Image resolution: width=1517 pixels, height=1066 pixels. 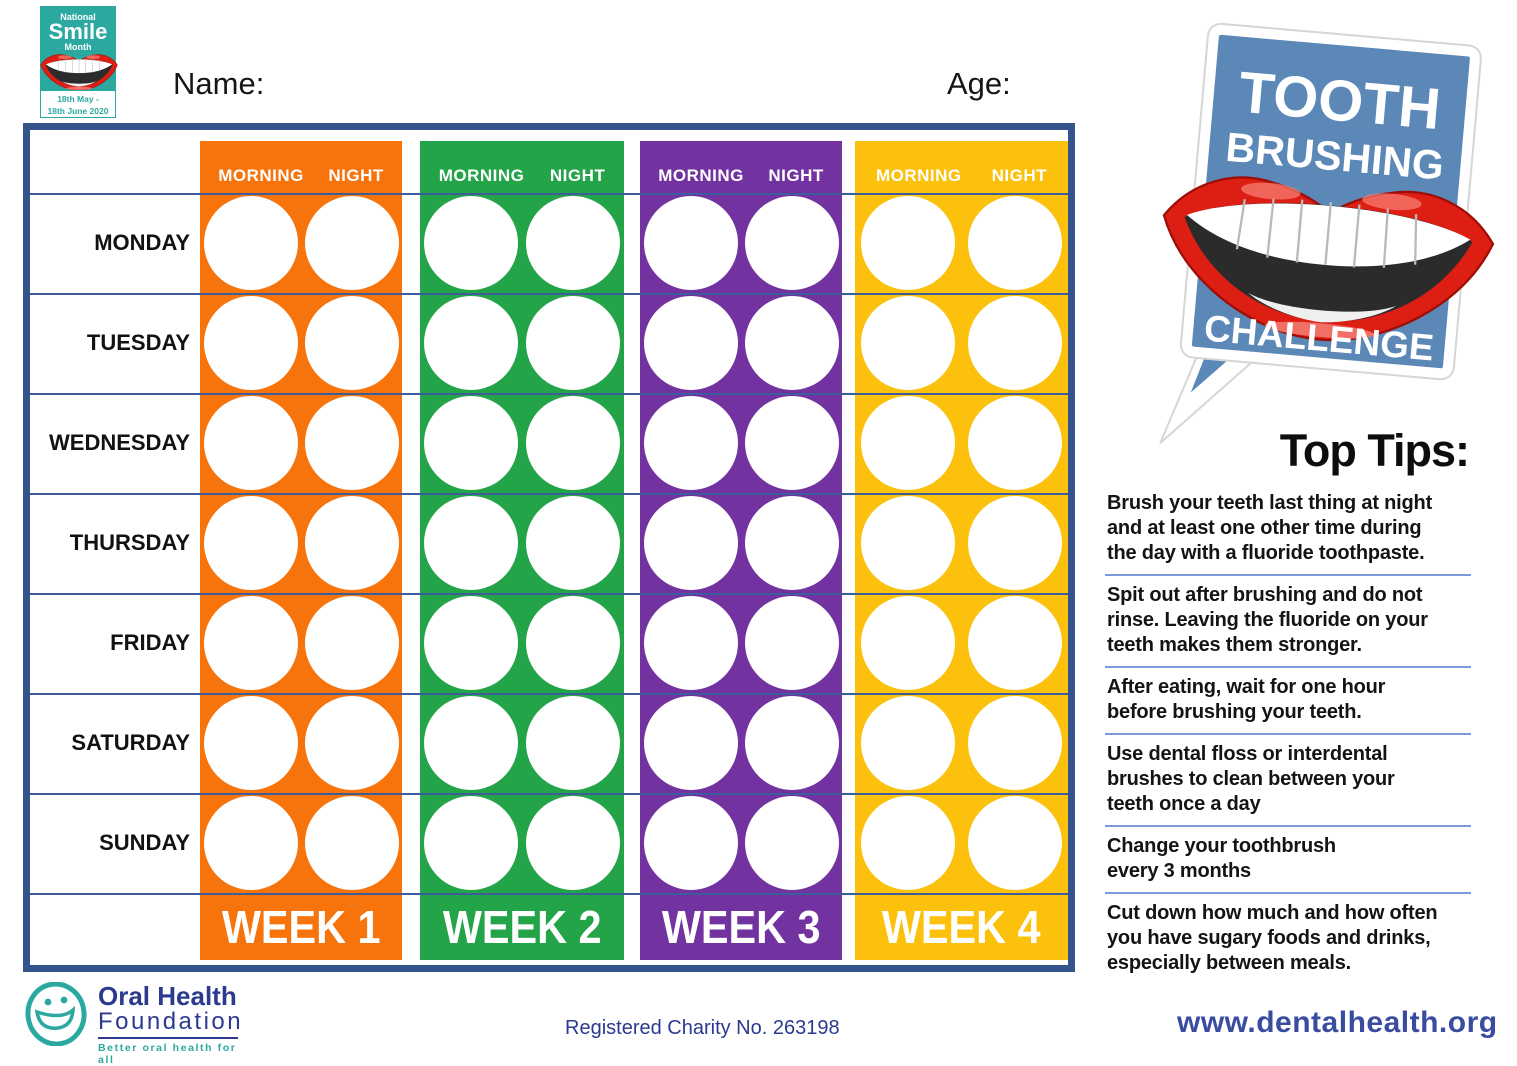 What do you see at coordinates (78, 99) in the screenshot?
I see `dates-line1: 18th May -` at bounding box center [78, 99].